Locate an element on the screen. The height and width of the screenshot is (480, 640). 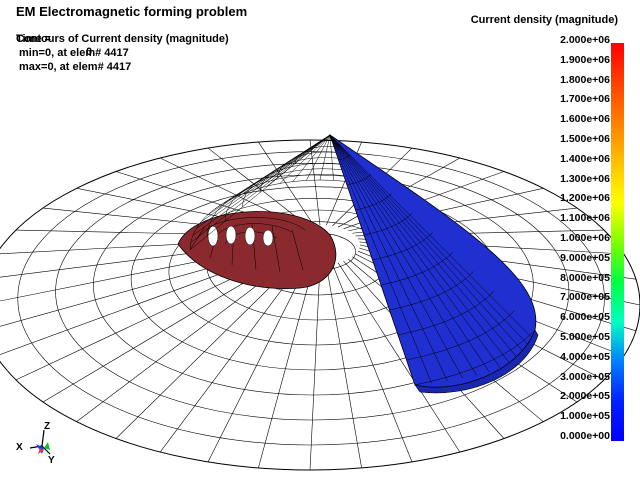
legend-tick-label: 1.000e+06 is located at coordinates (585, 238).